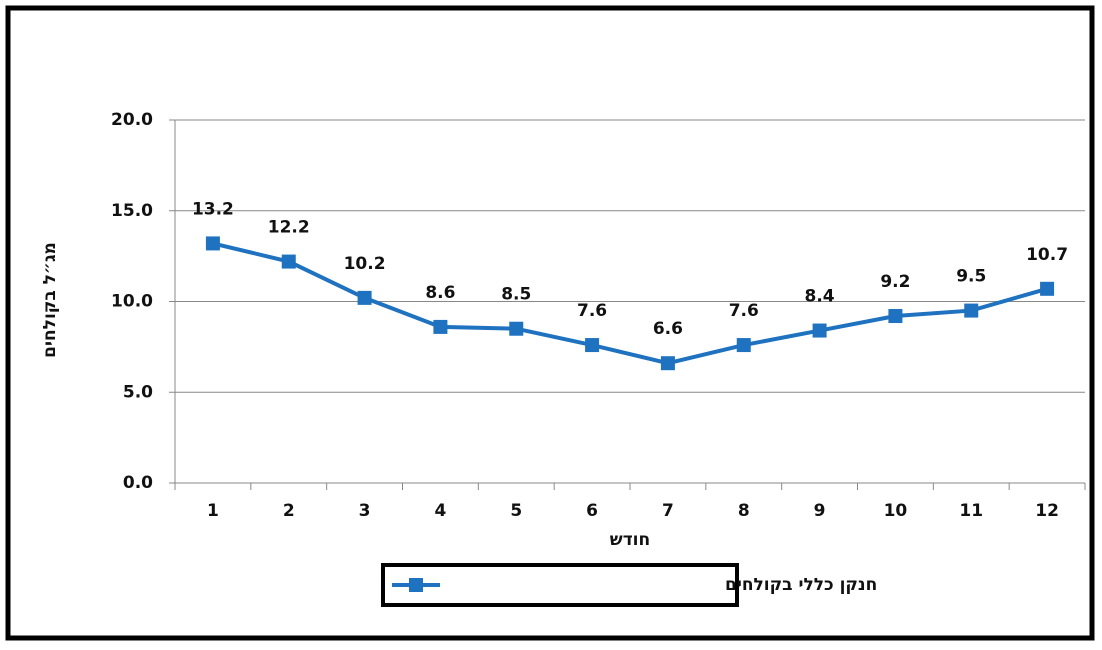 The width and height of the screenshot is (1102, 650). I want to click on y-tick-label: 10.0, so click(132, 302).